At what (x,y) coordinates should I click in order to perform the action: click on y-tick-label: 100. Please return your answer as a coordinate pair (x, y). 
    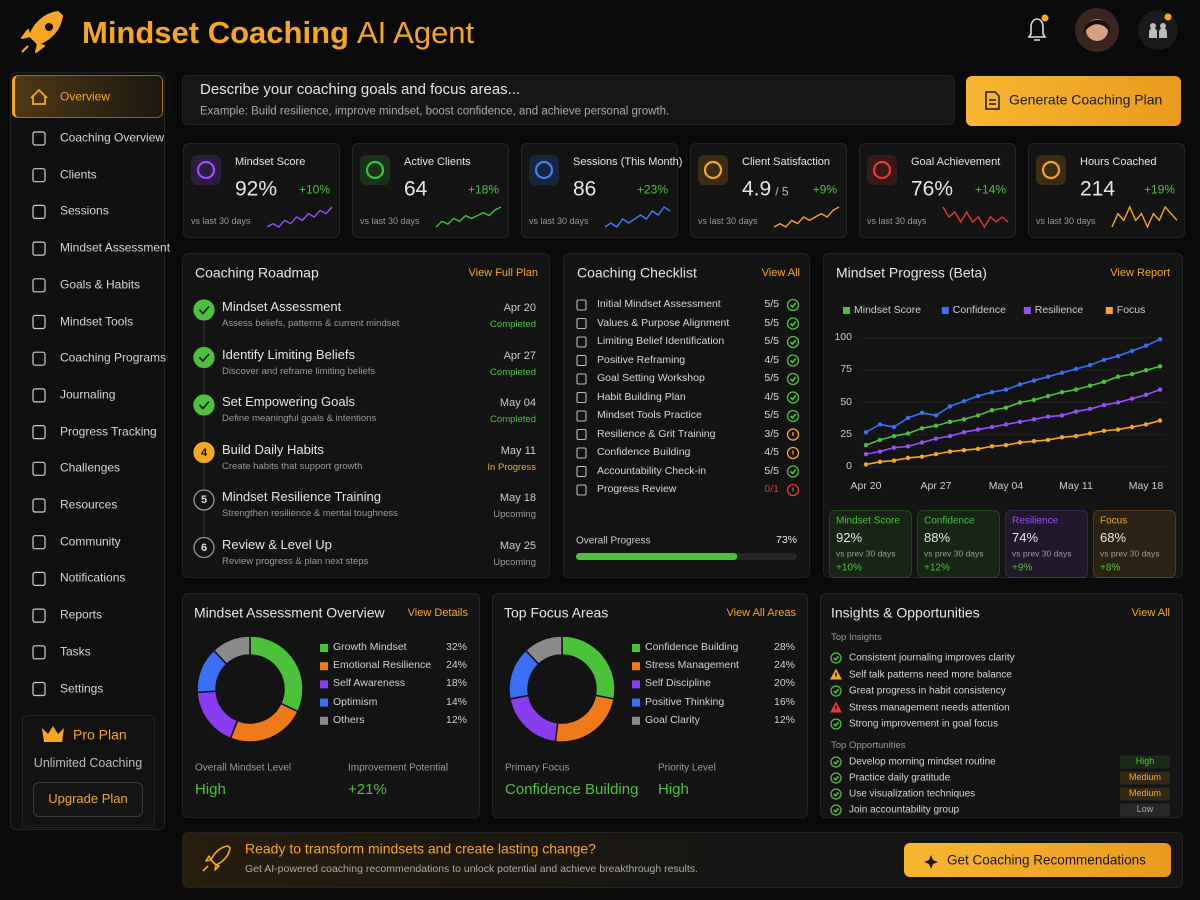
    Looking at the image, I should click on (843, 337).